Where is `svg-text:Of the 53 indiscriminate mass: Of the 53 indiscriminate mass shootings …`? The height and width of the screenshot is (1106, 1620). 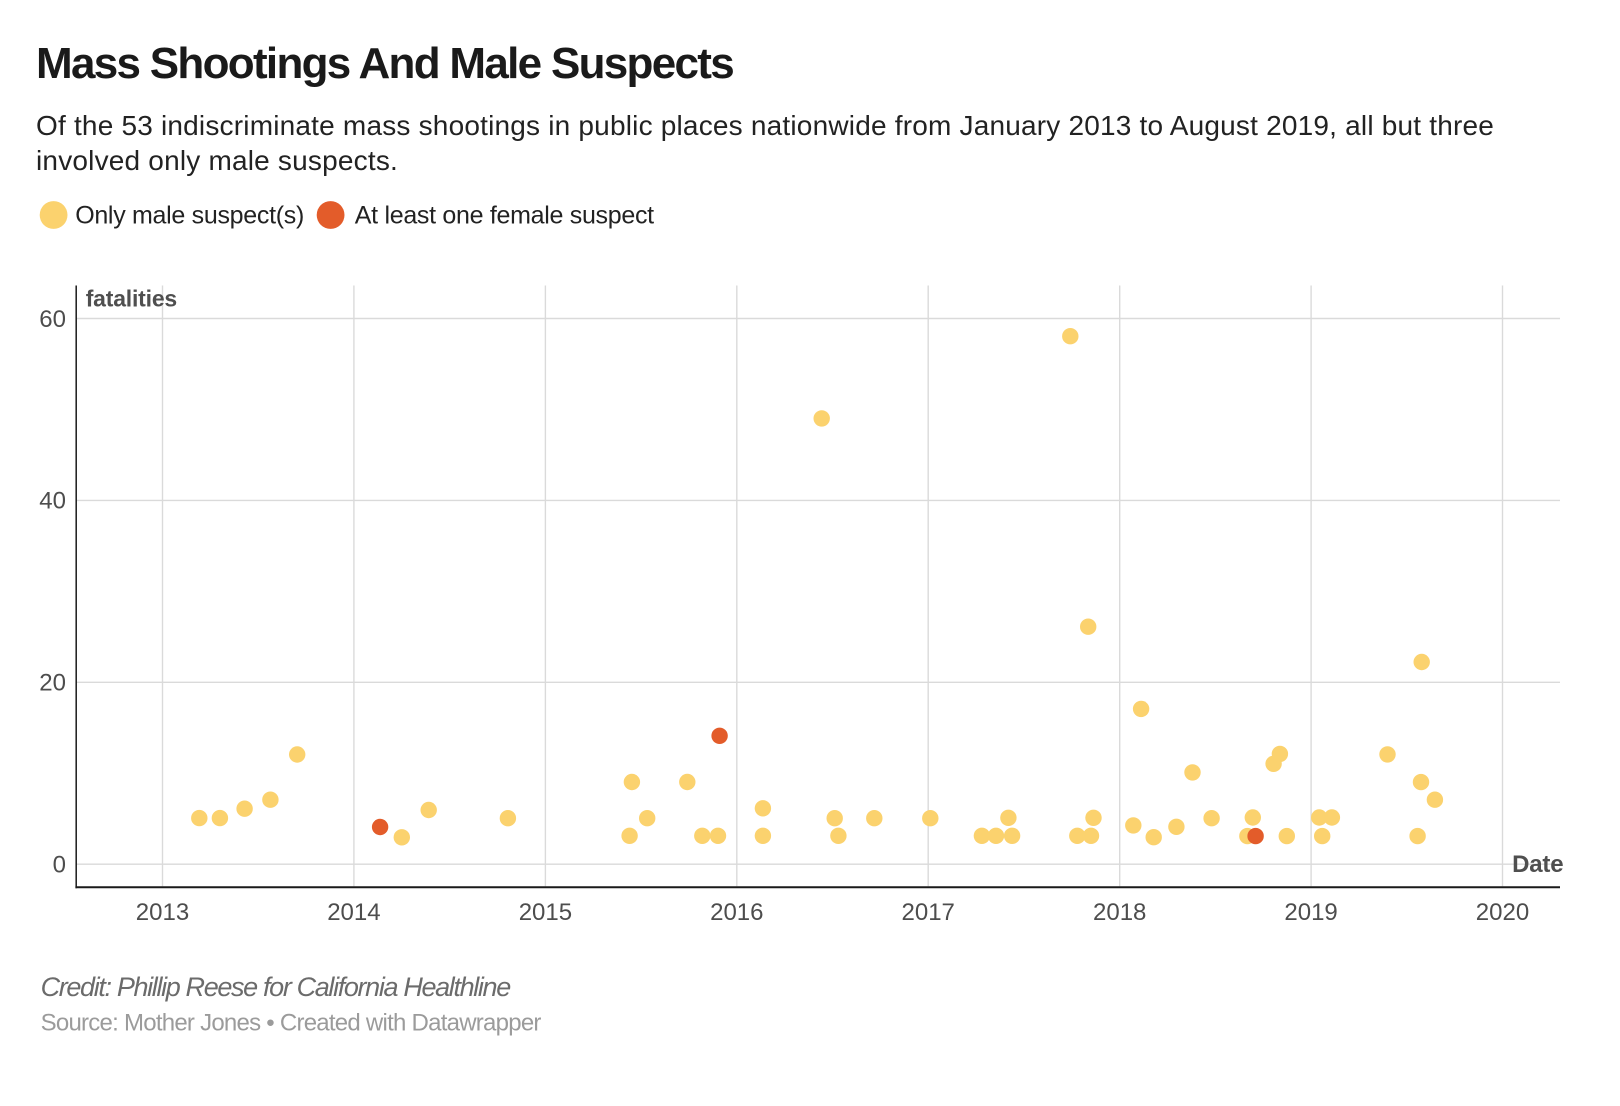
svg-text:Of the 53 indiscriminate mass: Of the 53 indiscriminate mass shootings … is located at coordinates (765, 125).